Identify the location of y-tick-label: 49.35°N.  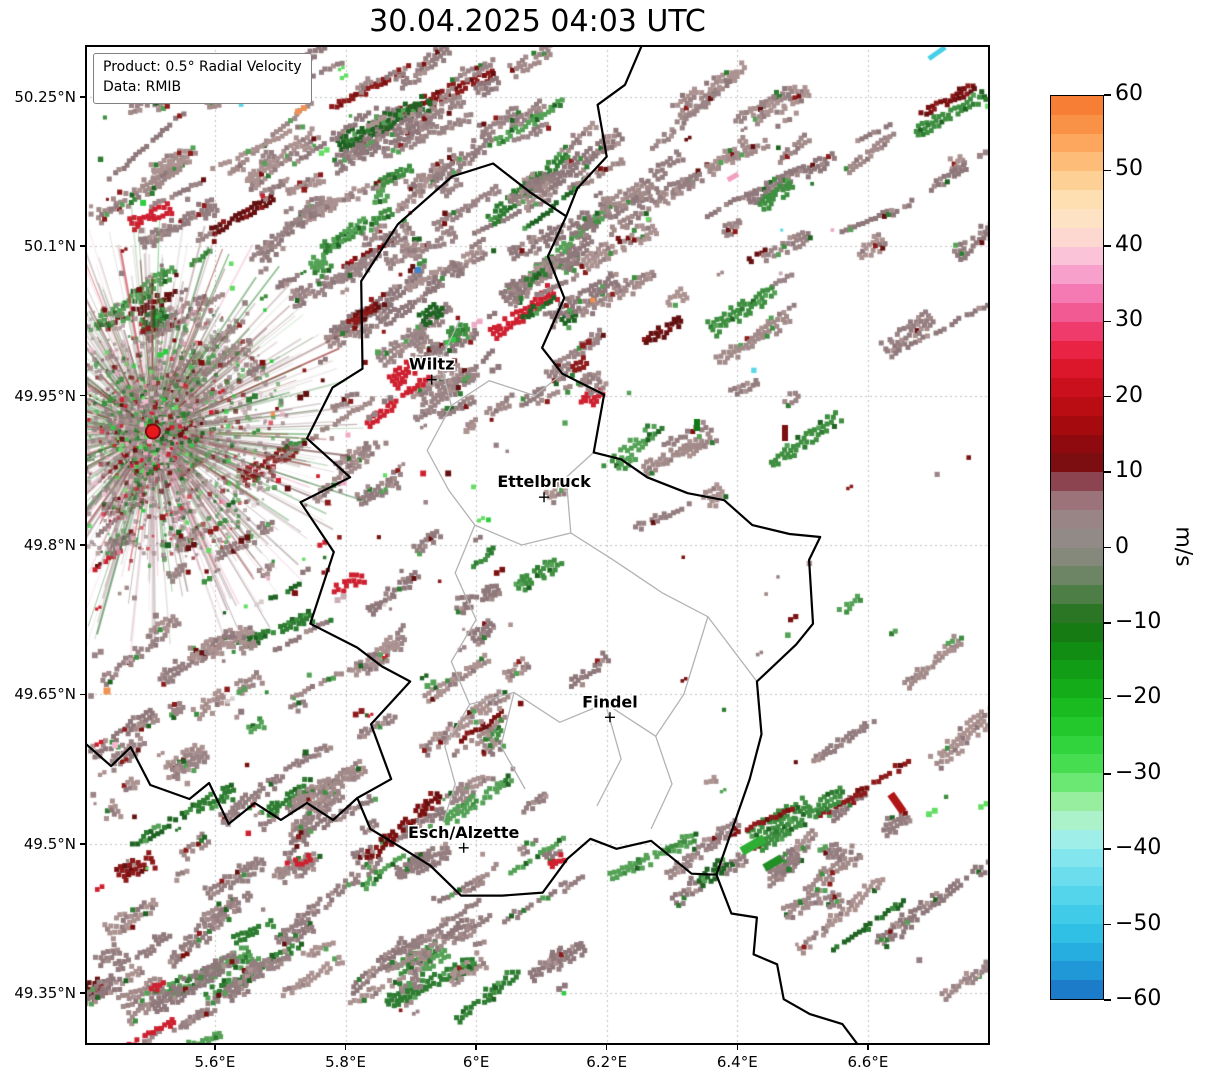
(45, 993).